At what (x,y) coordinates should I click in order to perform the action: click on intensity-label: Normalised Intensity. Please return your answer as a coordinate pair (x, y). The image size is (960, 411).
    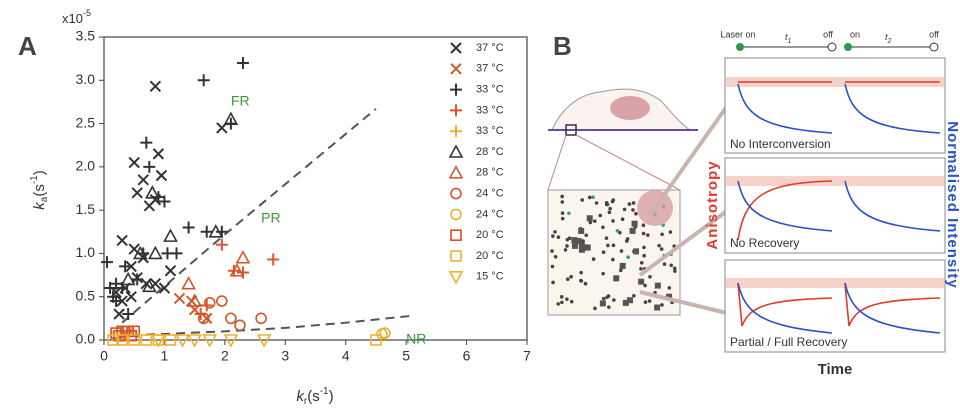
    Looking at the image, I should click on (952, 205).